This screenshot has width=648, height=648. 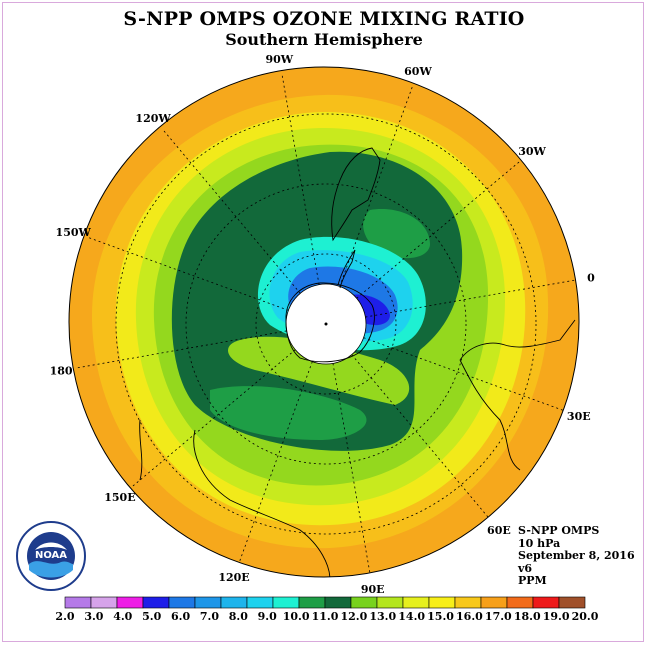 What do you see at coordinates (356, 194) in the screenshot?
I see `south-america` at bounding box center [356, 194].